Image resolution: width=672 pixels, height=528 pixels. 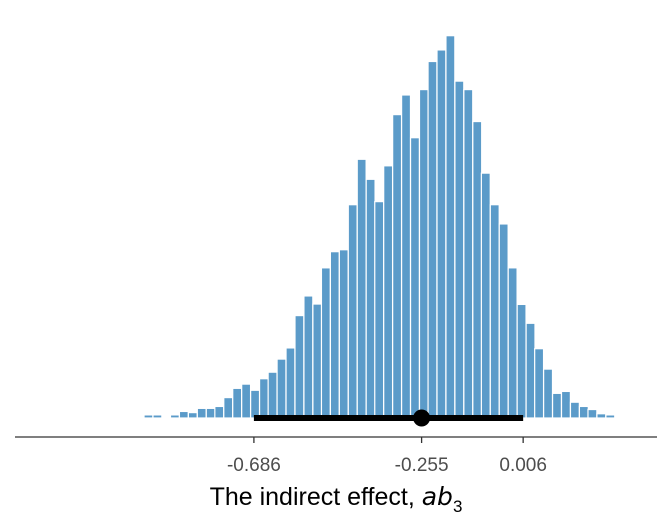 What do you see at coordinates (457, 506) in the screenshot?
I see `x-axis-title-subscript: 3` at bounding box center [457, 506].